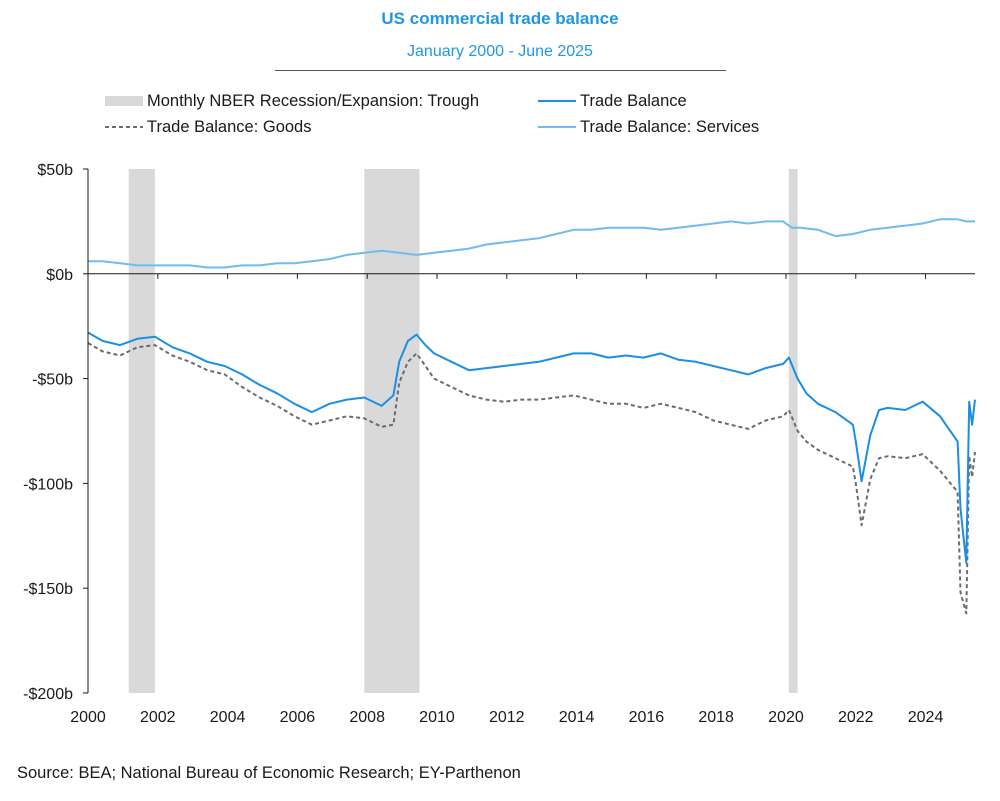 The width and height of the screenshot is (1000, 801). I want to click on legend-swatch-services, so click(557, 127).